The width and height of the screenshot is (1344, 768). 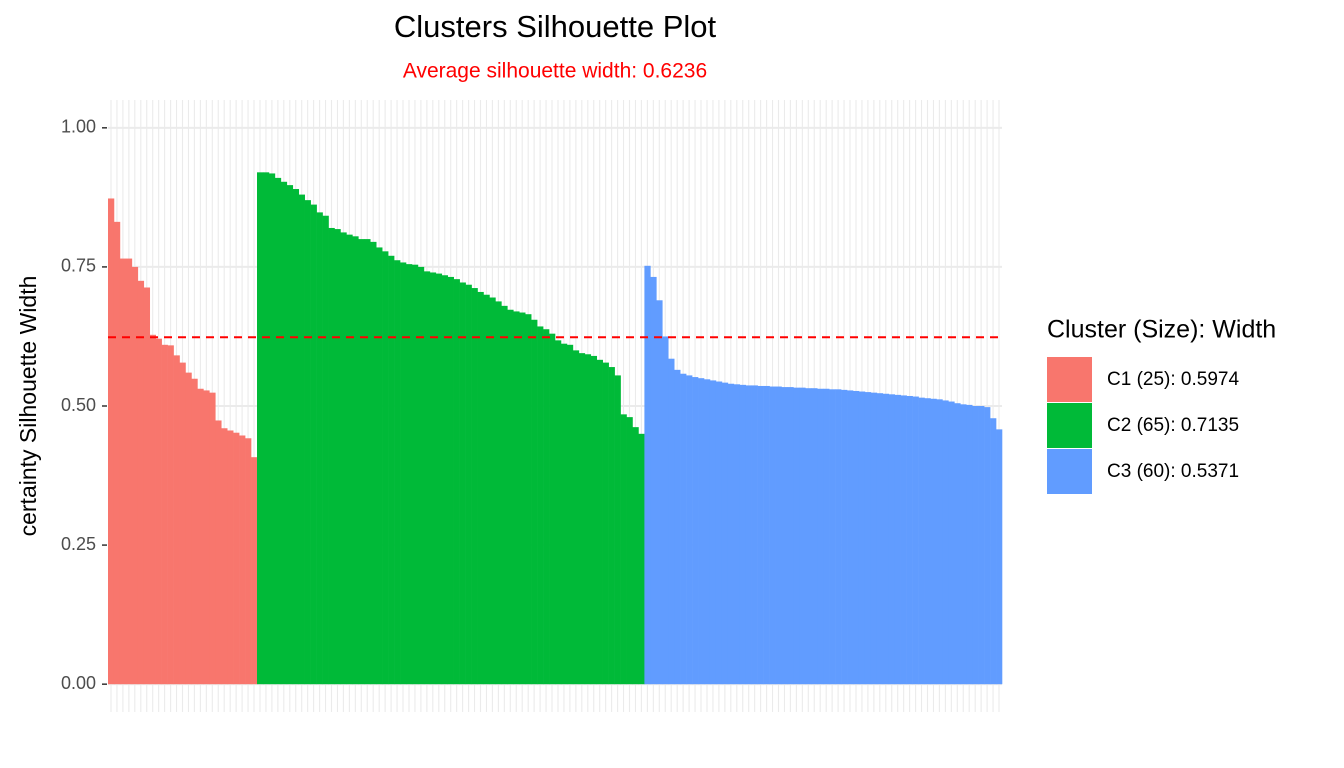 What do you see at coordinates (1173, 425) in the screenshot?
I see `legend-label: C2 (65): 0.7135` at bounding box center [1173, 425].